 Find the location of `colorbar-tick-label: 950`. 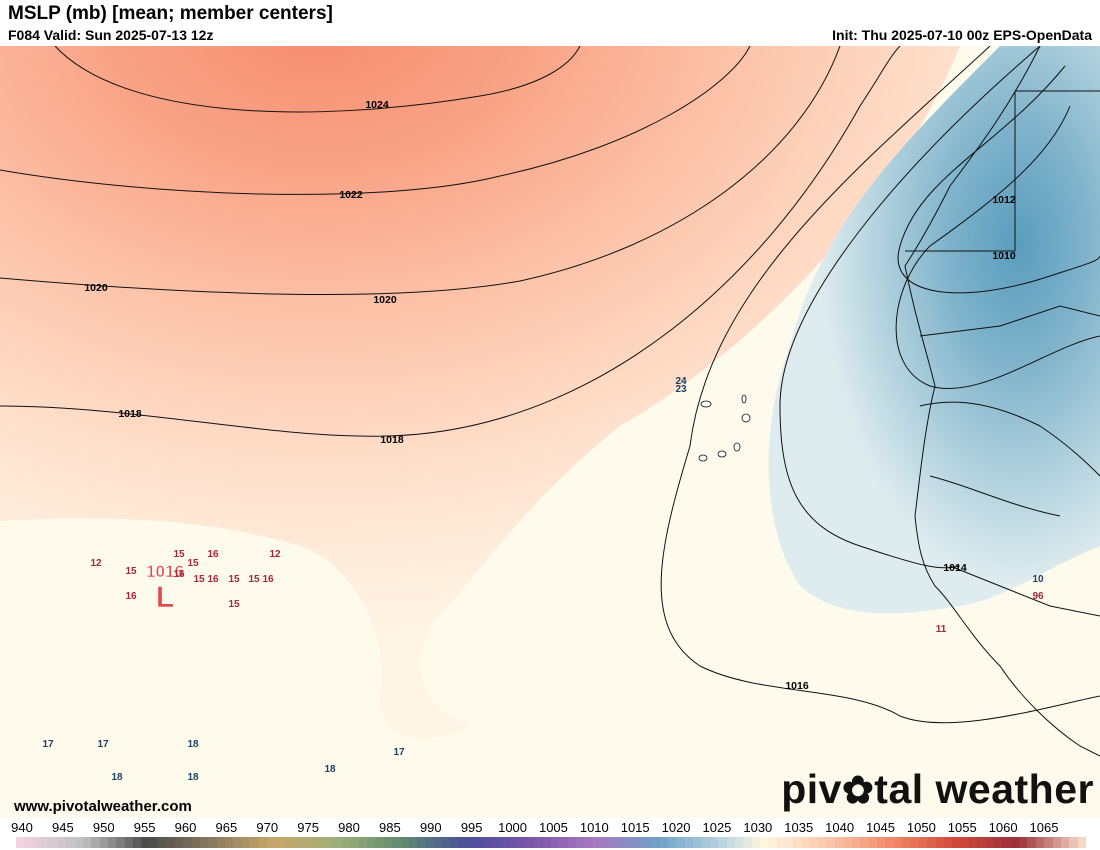

colorbar-tick-label: 950 is located at coordinates (103, 827).